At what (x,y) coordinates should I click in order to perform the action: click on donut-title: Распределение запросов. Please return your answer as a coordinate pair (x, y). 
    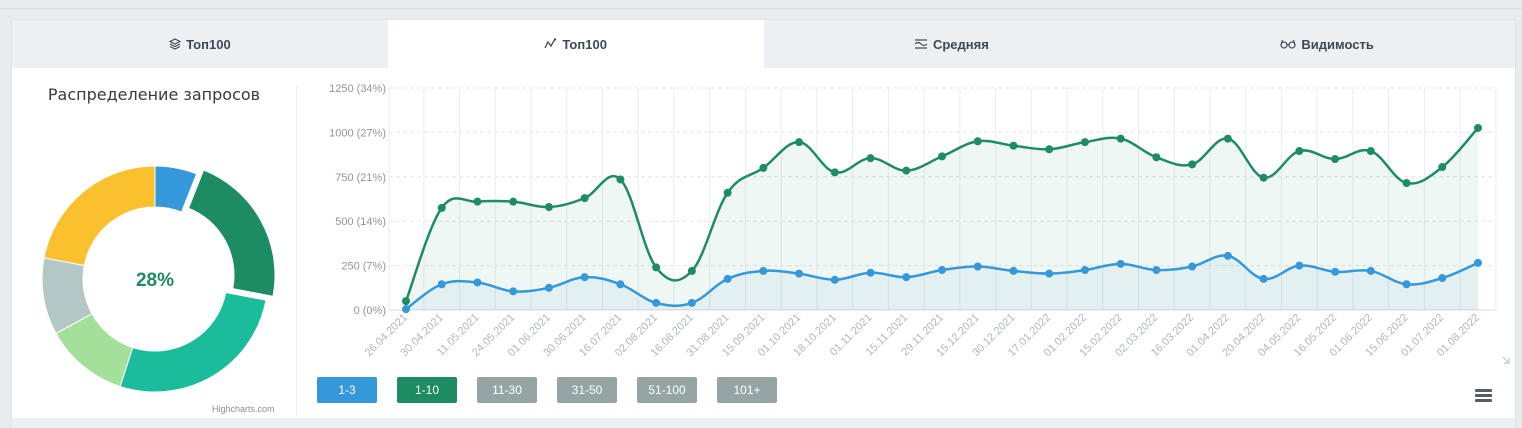
    Looking at the image, I should click on (154, 94).